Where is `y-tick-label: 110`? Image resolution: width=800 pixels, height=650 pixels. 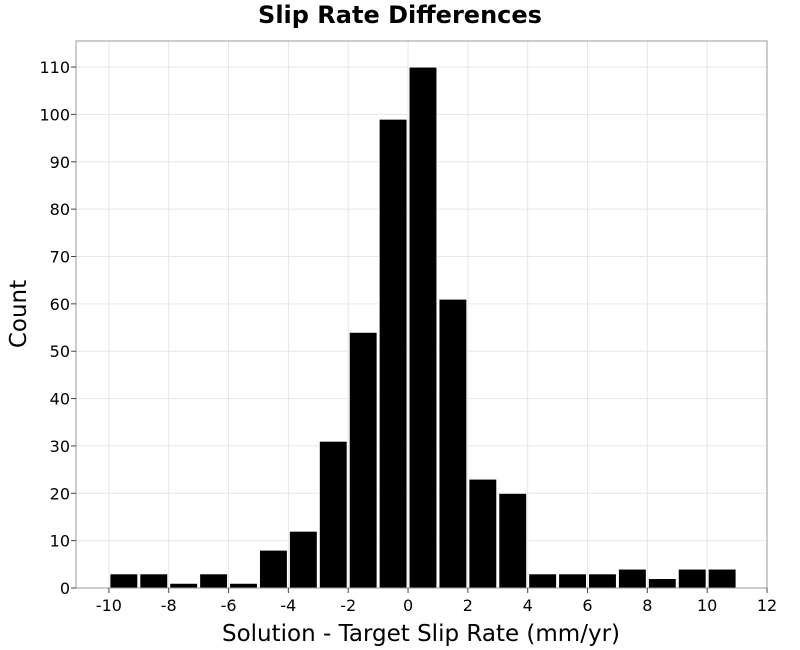 y-tick-label: 110 is located at coordinates (54, 67).